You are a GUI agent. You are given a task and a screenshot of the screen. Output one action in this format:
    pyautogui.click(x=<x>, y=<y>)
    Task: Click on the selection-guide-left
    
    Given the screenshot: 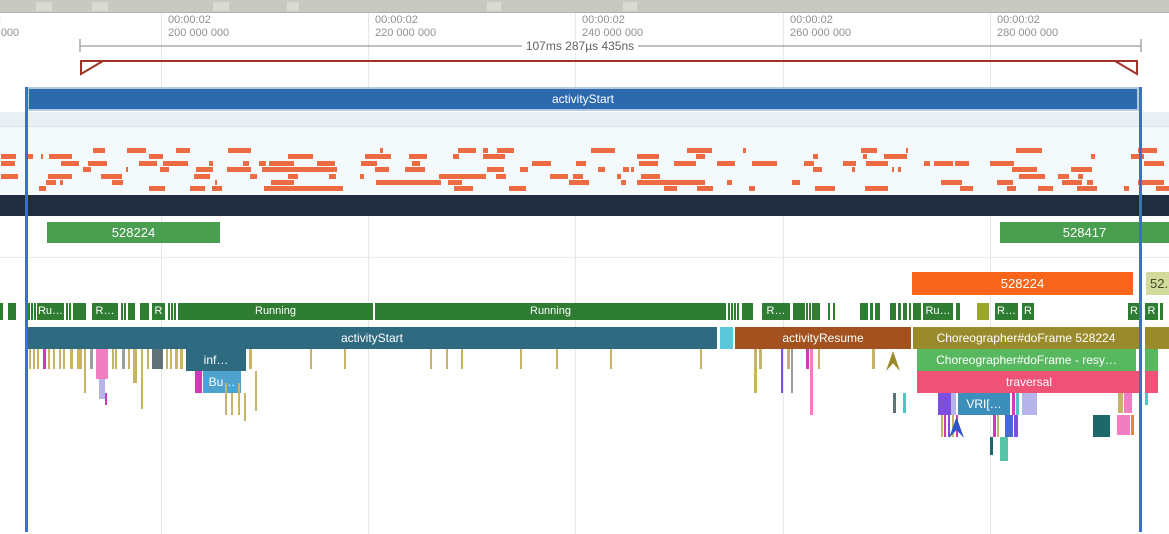 What is the action you would take?
    pyautogui.click(x=26, y=309)
    